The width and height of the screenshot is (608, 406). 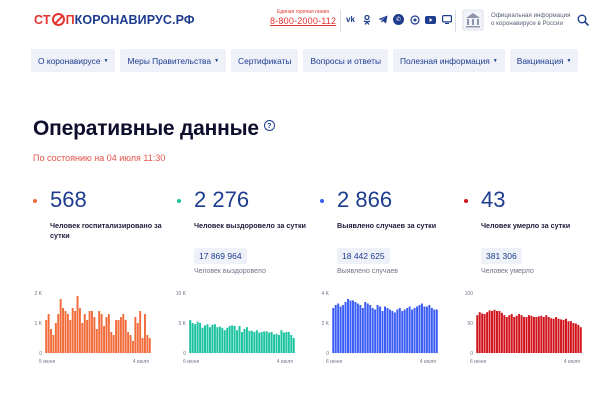 I want to click on nav-certificates: Сертификаты, so click(x=265, y=60).